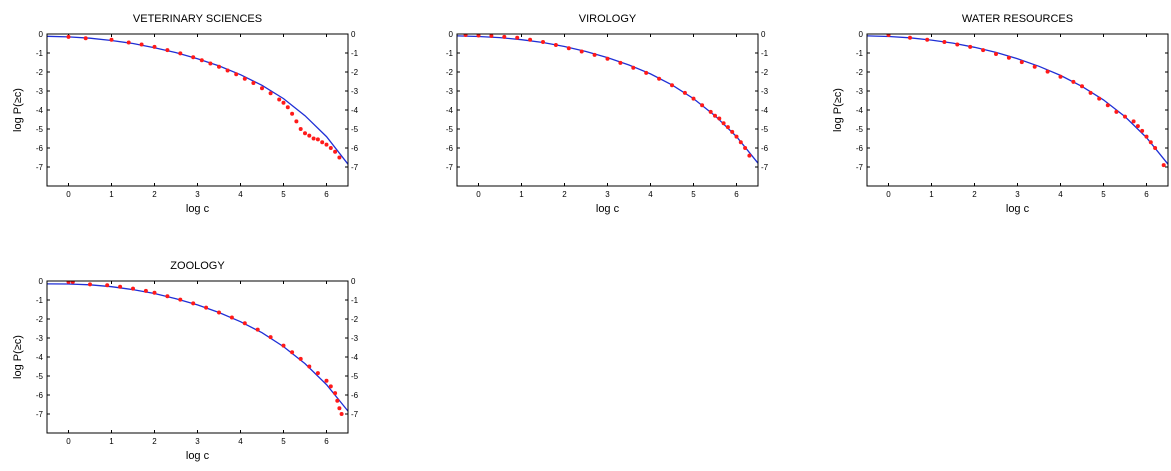 This screenshot has width=1171, height=471. Describe the element at coordinates (860, 91) in the screenshot. I see `y-tick-label: -3` at that location.